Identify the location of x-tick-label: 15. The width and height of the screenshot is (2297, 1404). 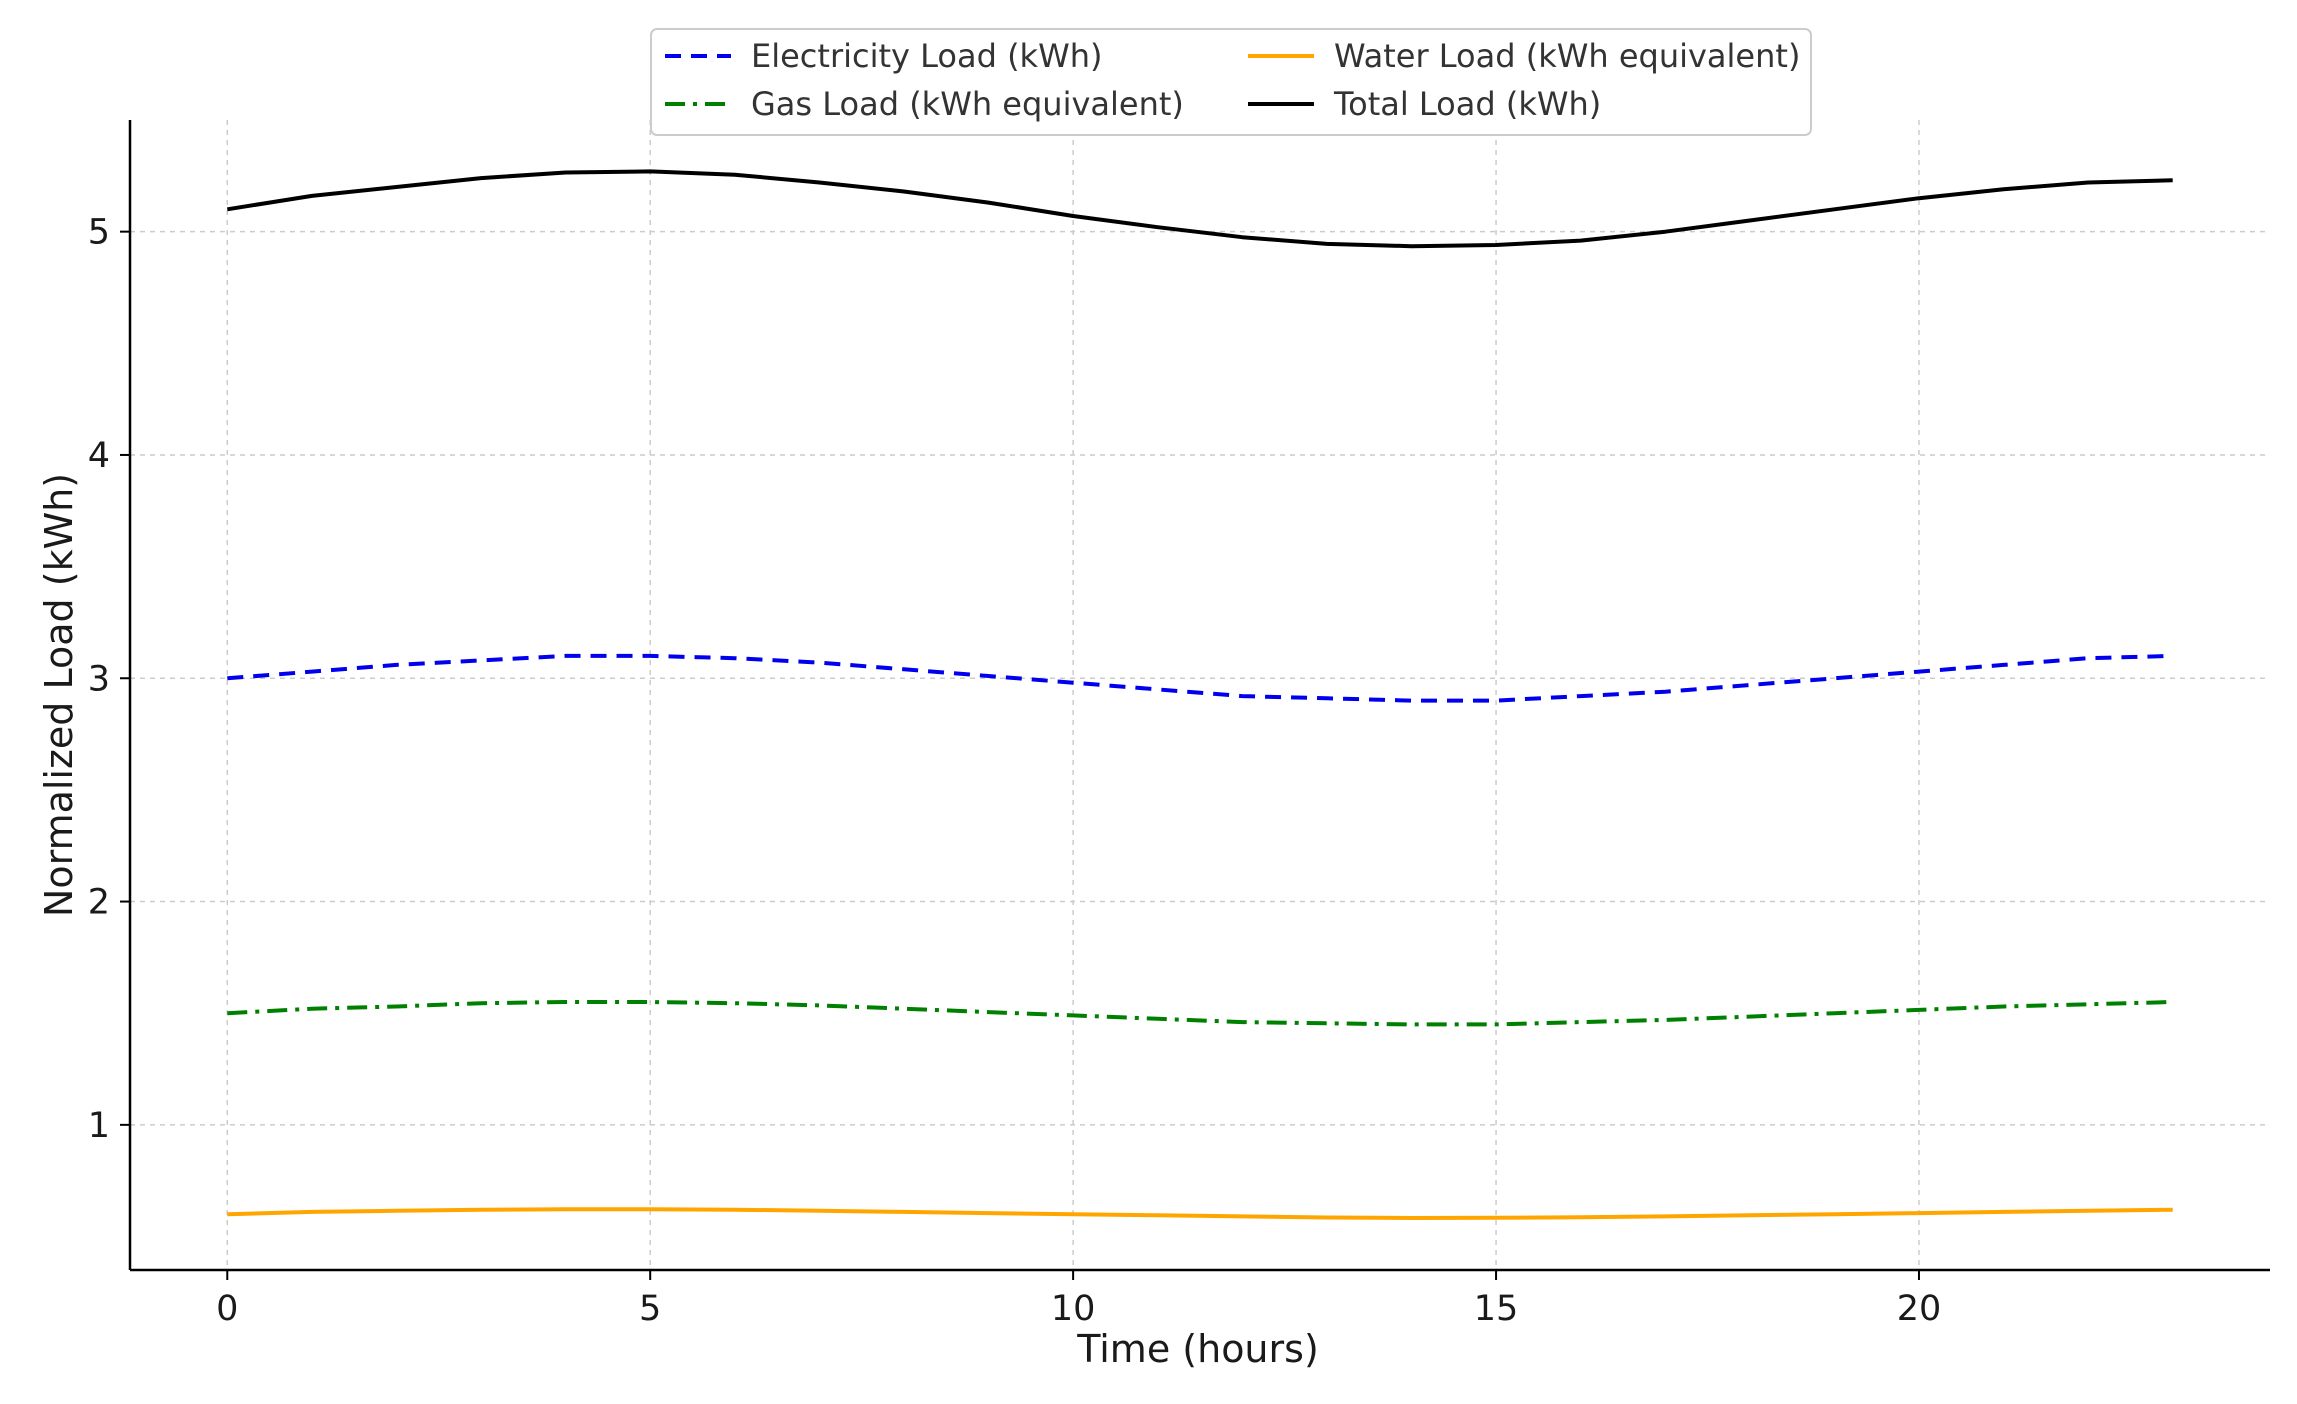
(1496, 1309).